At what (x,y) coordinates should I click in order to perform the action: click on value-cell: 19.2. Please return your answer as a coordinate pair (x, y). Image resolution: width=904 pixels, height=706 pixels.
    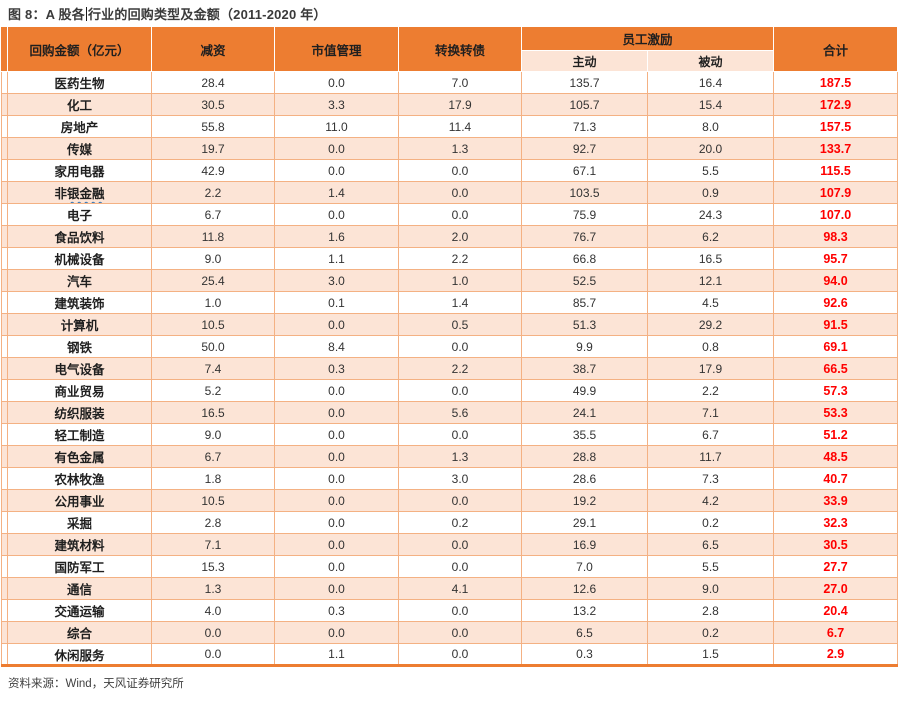
    Looking at the image, I should click on (584, 500).